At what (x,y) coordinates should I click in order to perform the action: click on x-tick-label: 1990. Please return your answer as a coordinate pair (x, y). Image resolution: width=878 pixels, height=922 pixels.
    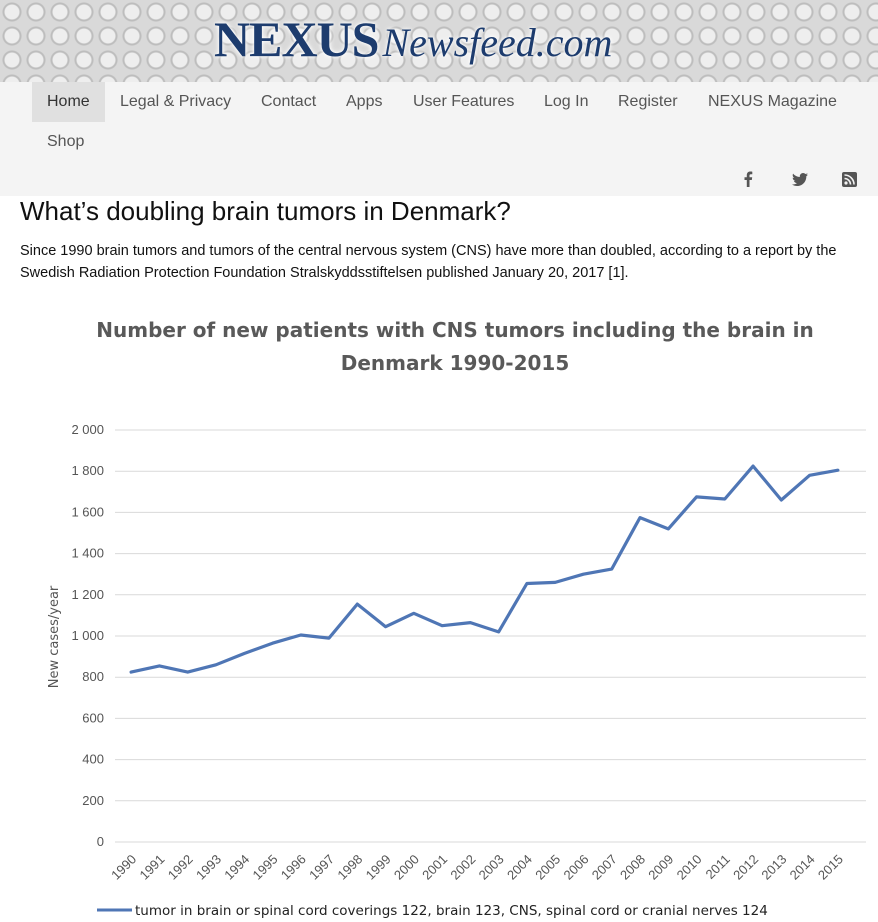
    Looking at the image, I should click on (123, 867).